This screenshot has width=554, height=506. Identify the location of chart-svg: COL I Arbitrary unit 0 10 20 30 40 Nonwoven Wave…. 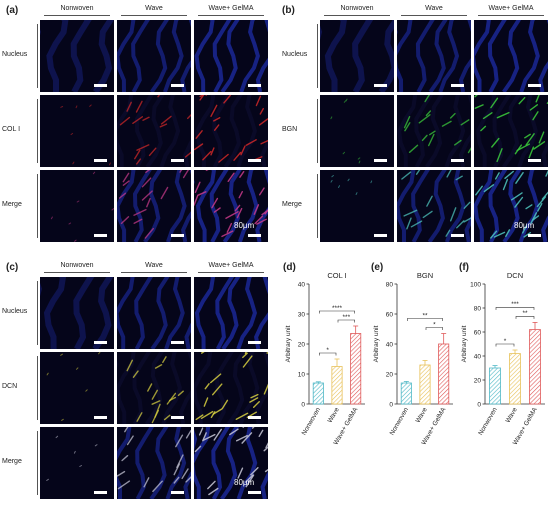
(325, 358).